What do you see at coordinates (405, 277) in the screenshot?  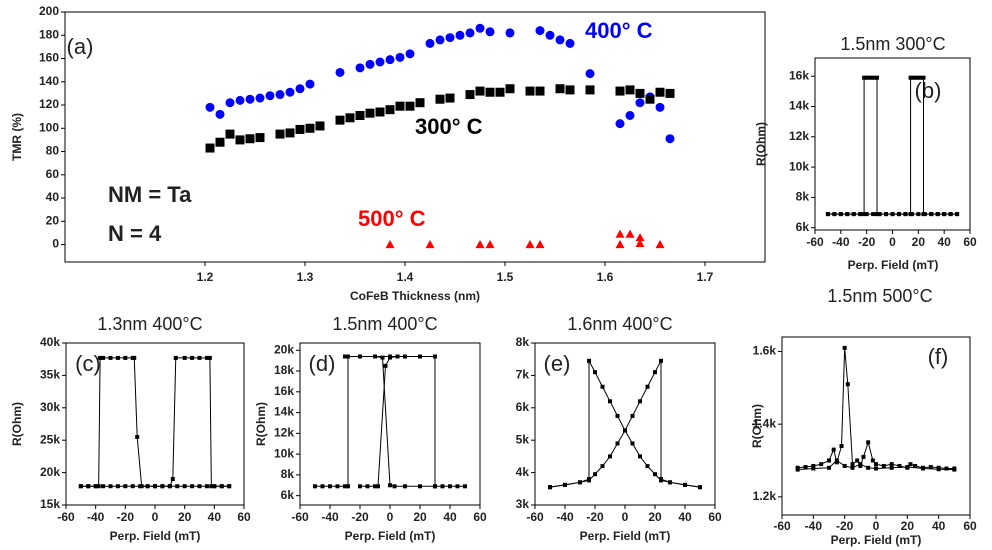 I see `x-tick-label: 1.4` at bounding box center [405, 277].